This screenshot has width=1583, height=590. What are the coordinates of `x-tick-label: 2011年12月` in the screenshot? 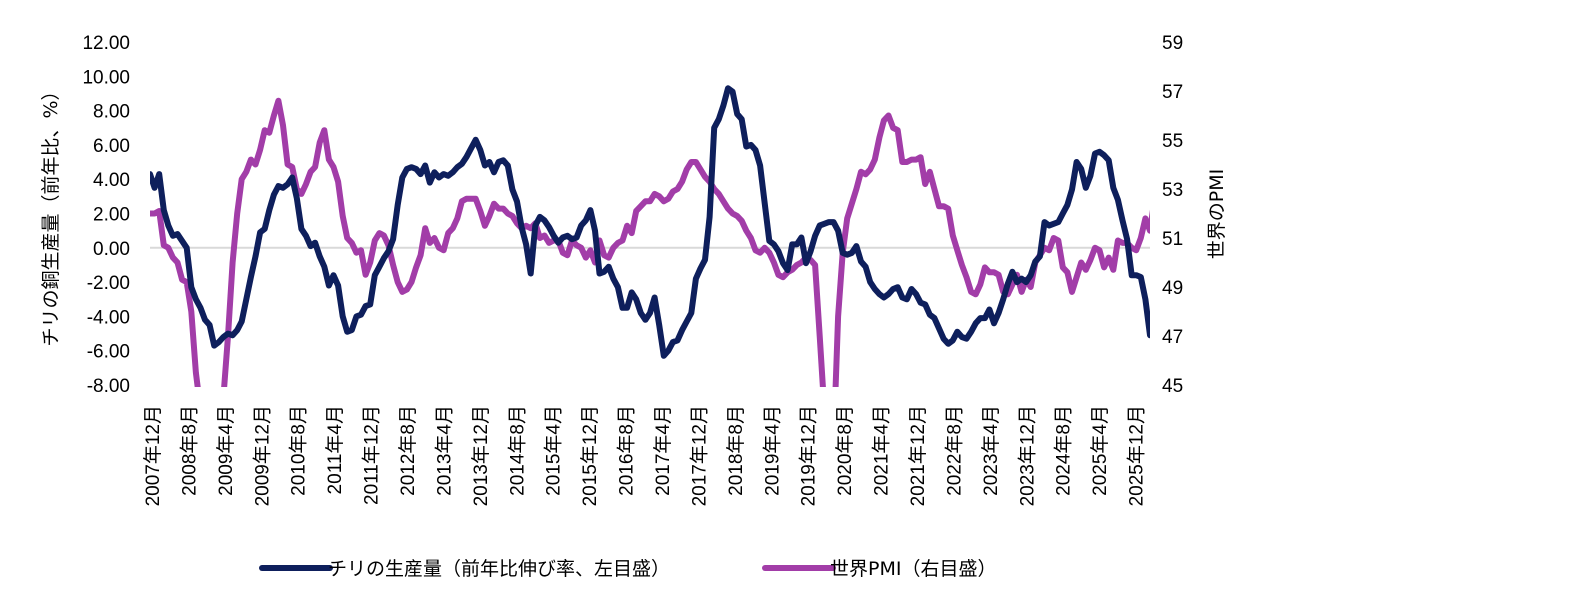 It's located at (372, 455).